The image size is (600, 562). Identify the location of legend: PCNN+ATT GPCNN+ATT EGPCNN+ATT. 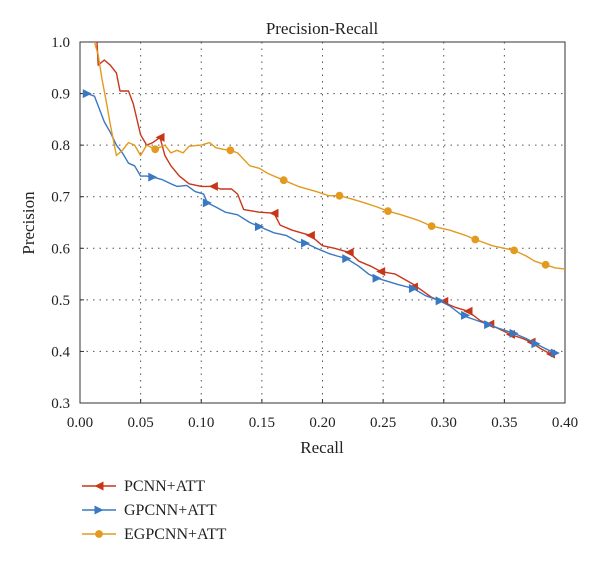
(154, 510).